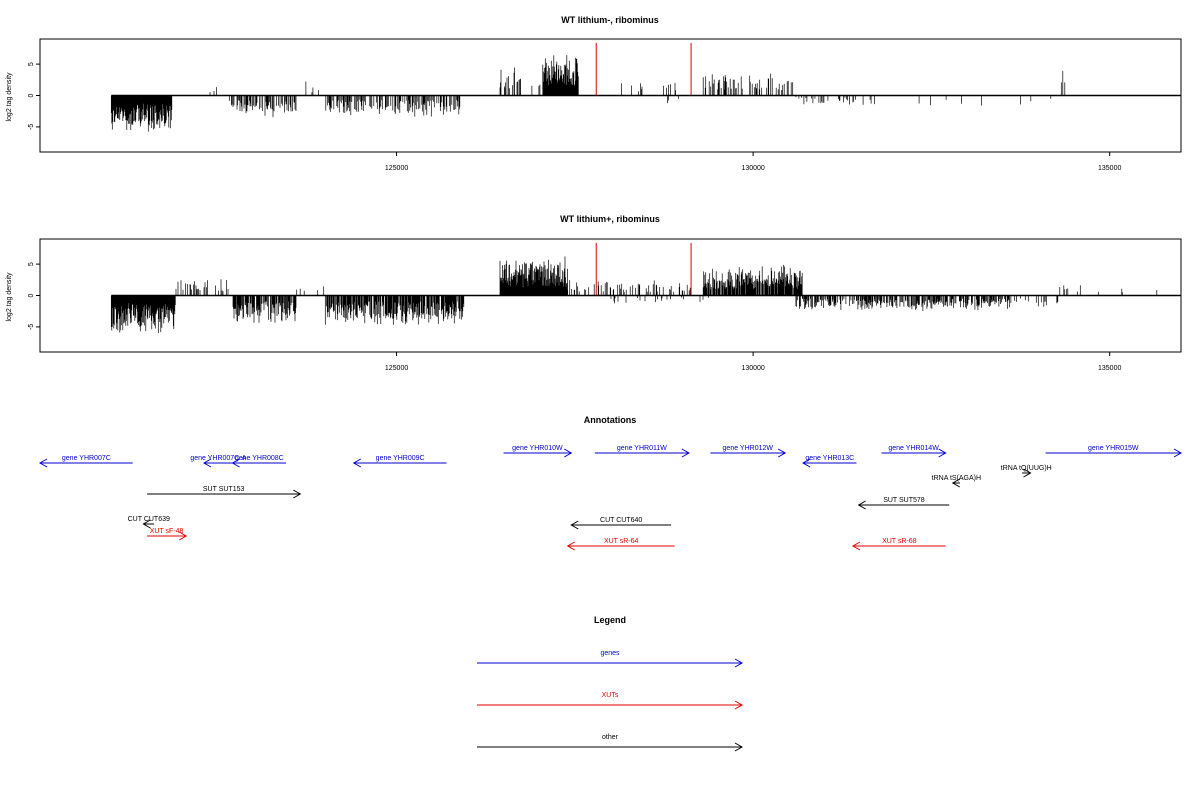  What do you see at coordinates (610, 620) in the screenshot?
I see `legend-title: Legend` at bounding box center [610, 620].